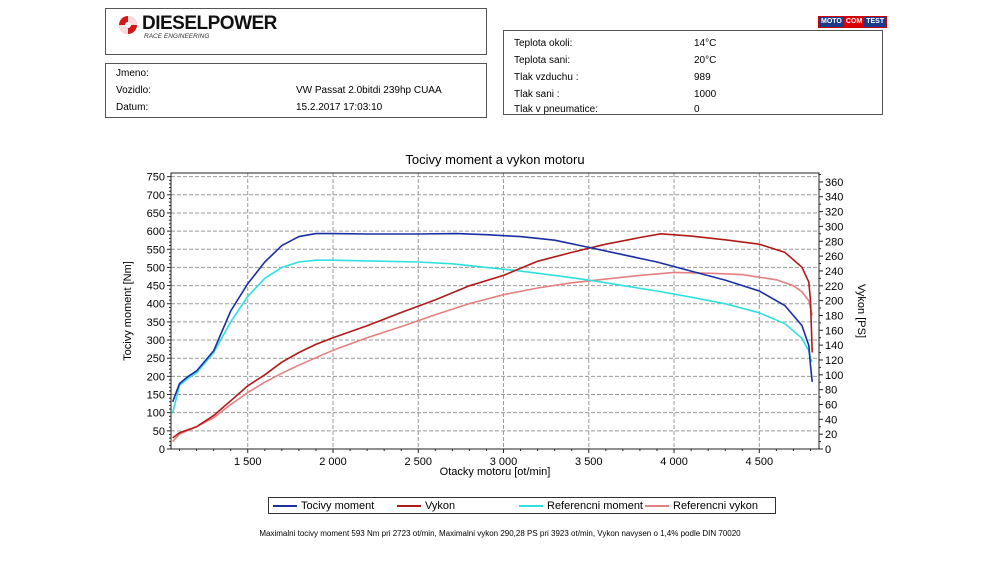 Image resolution: width=1000 pixels, height=563 pixels. What do you see at coordinates (834, 316) in the screenshot?
I see `y2-tick-label: 180` at bounding box center [834, 316].